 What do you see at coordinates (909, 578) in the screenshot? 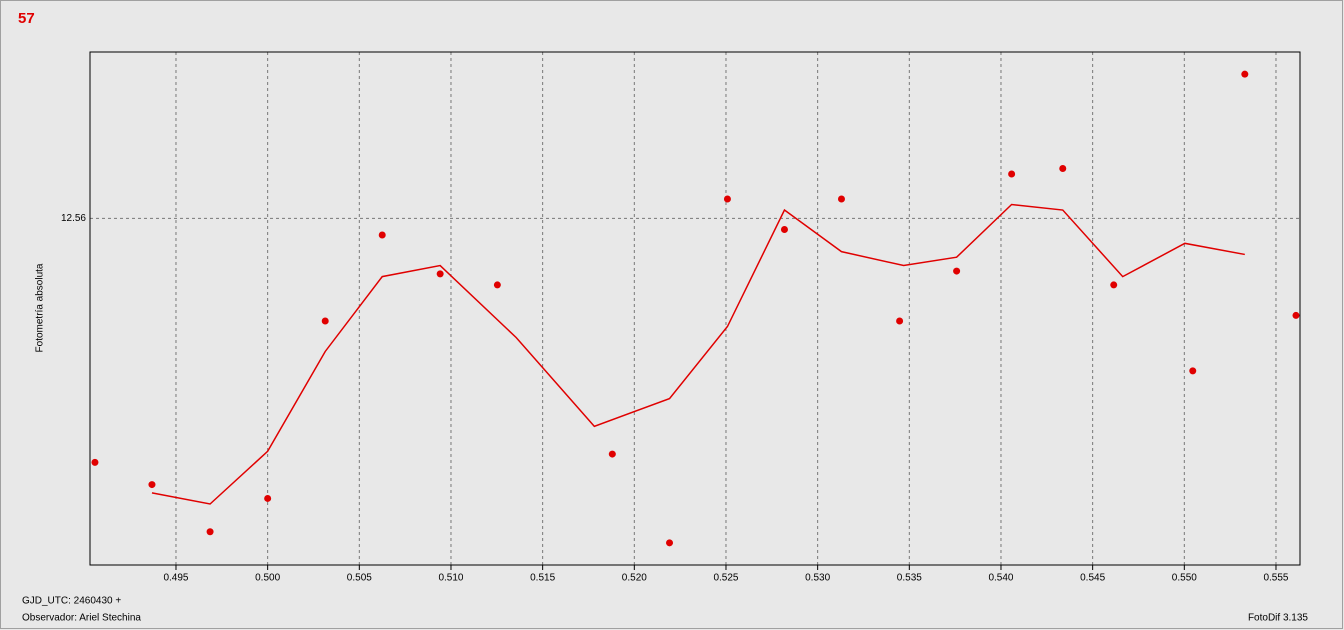
I see `x-tick-label: 0.535` at bounding box center [909, 578].